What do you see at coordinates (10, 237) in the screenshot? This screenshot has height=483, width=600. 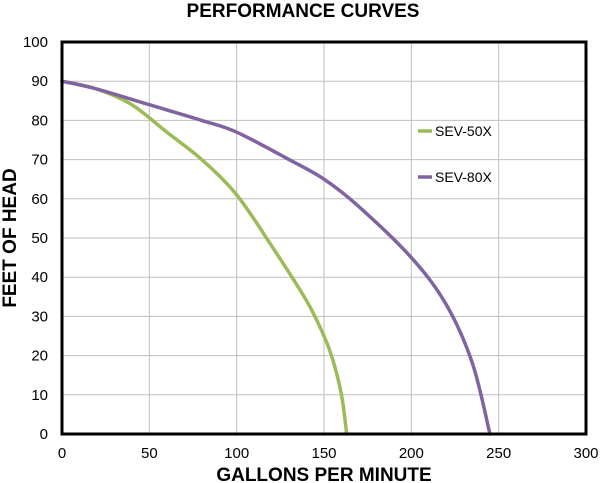 I see `y-axis-title: FEET OF HEAD` at bounding box center [10, 237].